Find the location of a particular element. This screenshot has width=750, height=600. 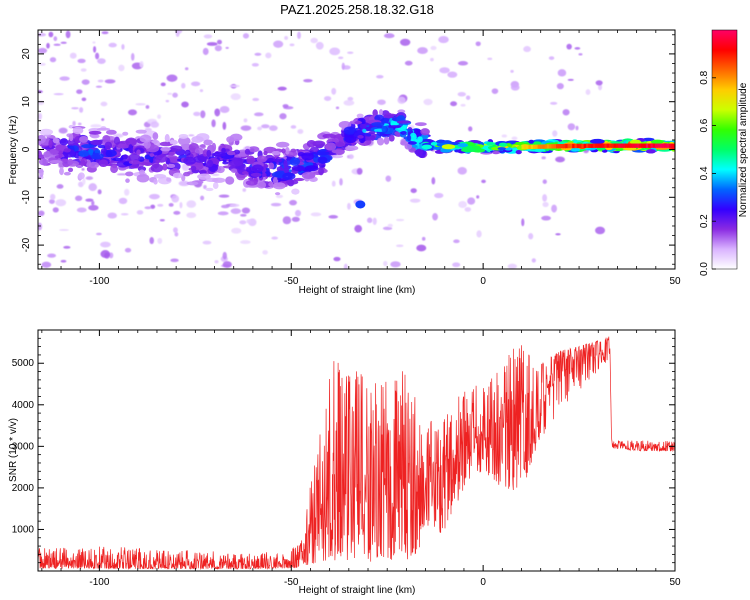

y-tick-label: -10 is located at coordinates (26, 197).